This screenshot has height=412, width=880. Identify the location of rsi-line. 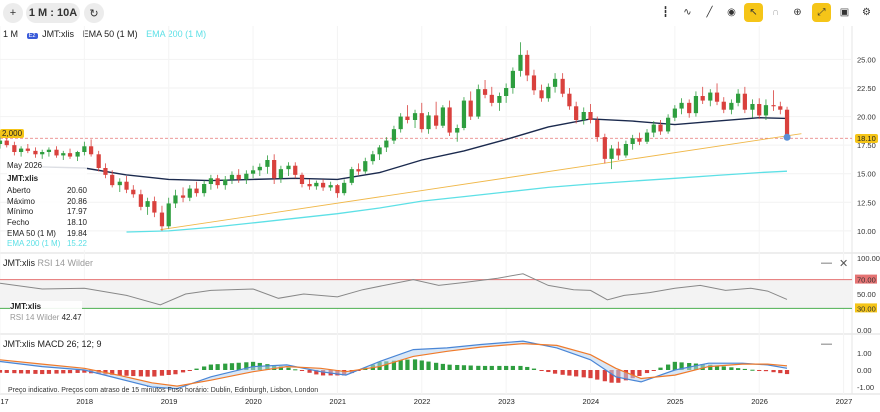
(394, 289).